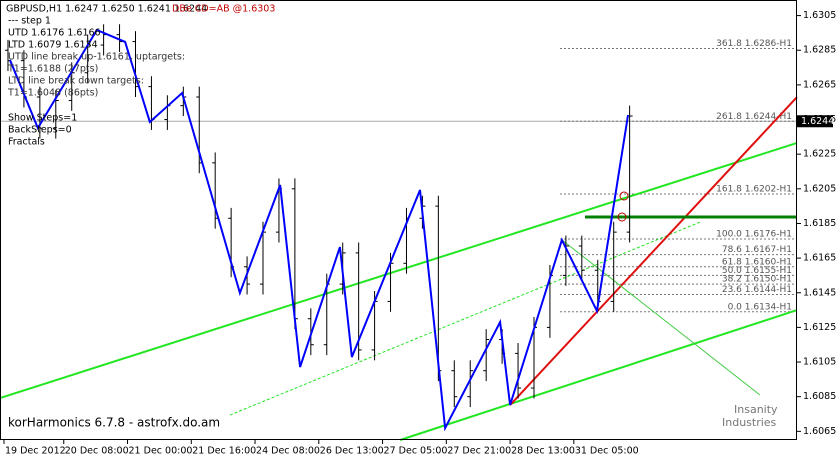  What do you see at coordinates (114, 423) in the screenshot?
I see `footer-label: korHarmonics 6.7.8 - astrofx.do.am` at bounding box center [114, 423].